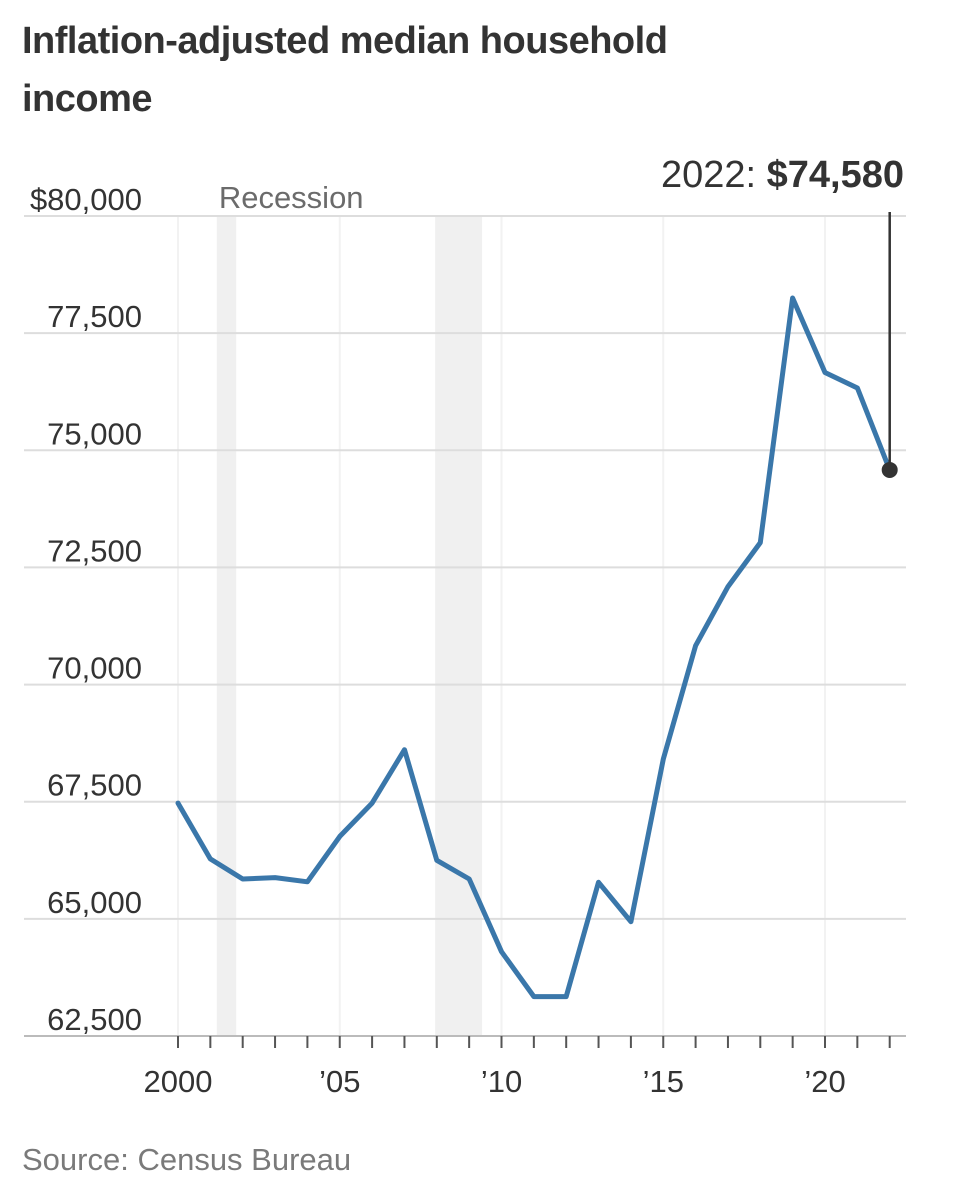  Describe the element at coordinates (94, 550) in the screenshot. I see `y-tick-label: 72,500` at that location.